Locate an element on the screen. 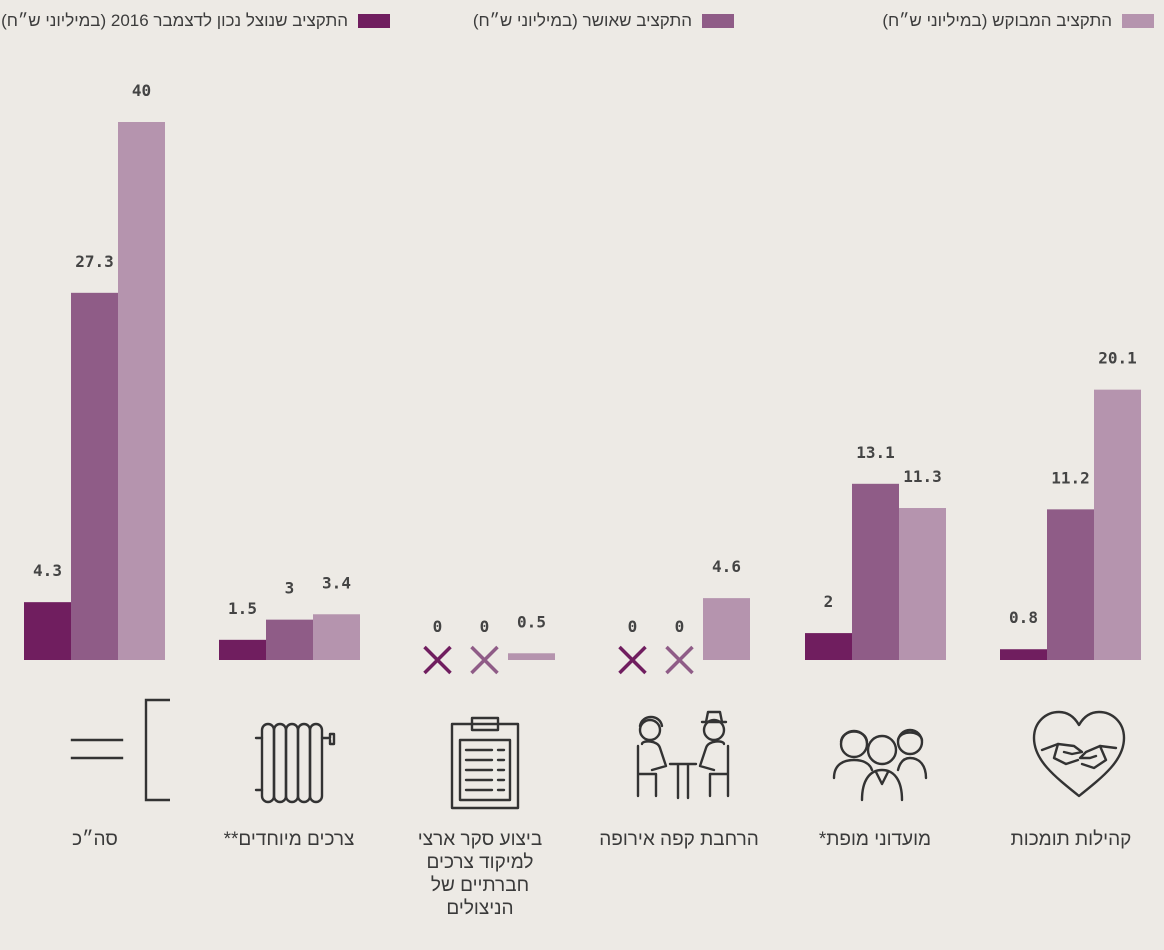 The height and width of the screenshot is (950, 1164). total-equals-icon is located at coordinates (120, 750).